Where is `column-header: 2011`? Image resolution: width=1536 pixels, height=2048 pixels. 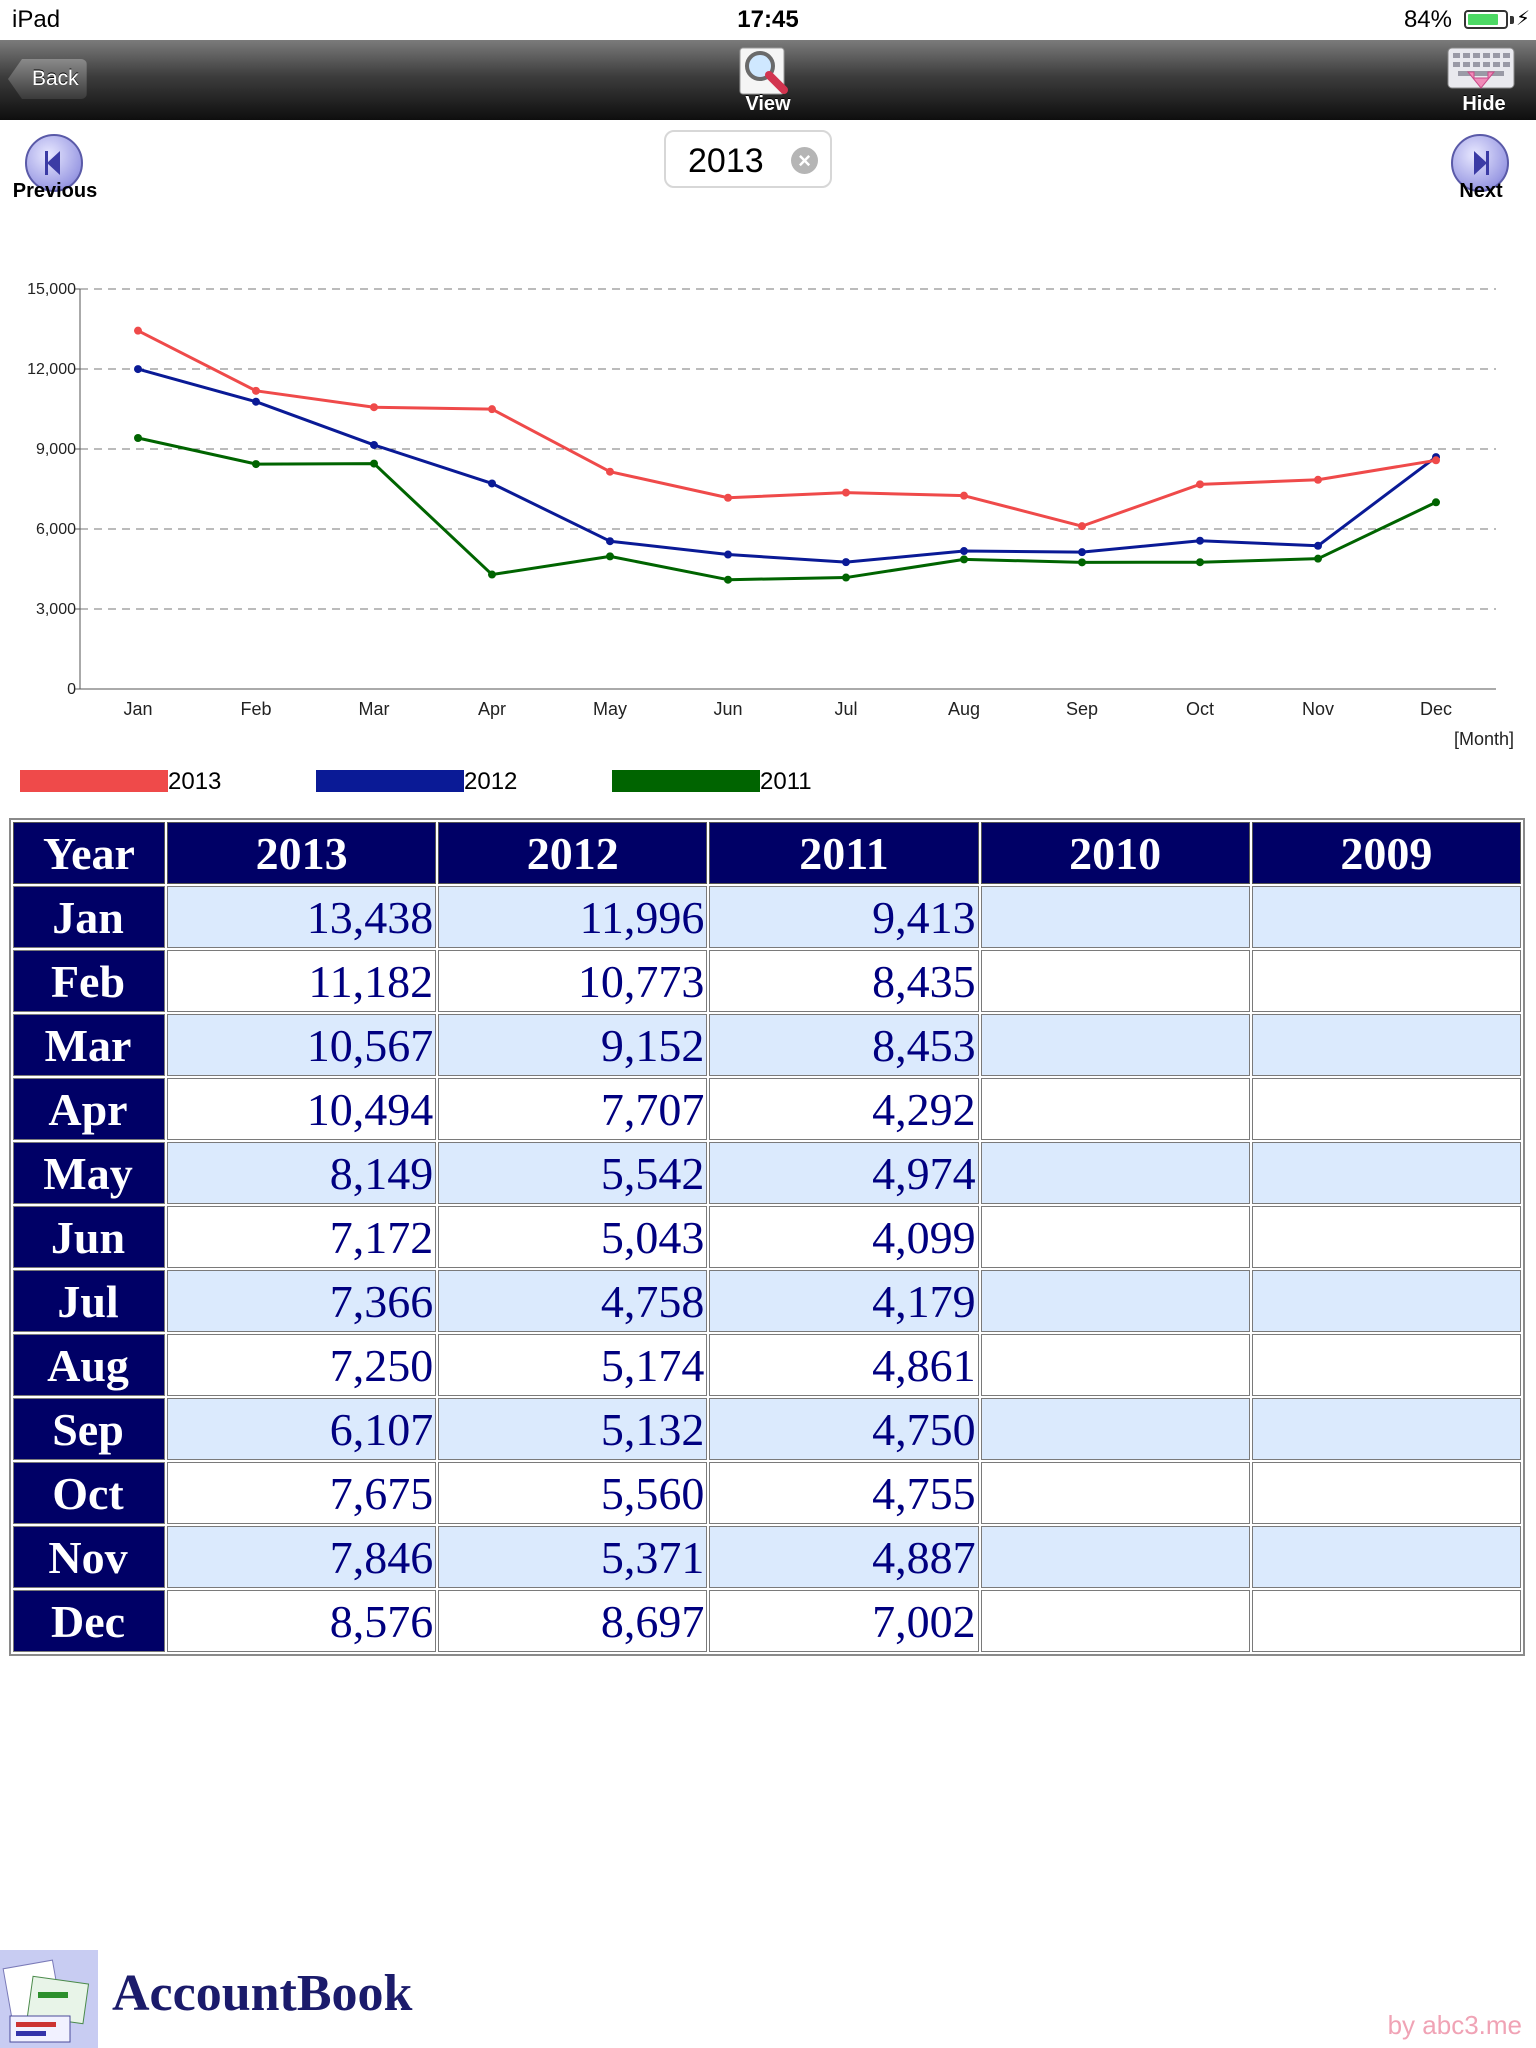 column-header: 2011 is located at coordinates (844, 853).